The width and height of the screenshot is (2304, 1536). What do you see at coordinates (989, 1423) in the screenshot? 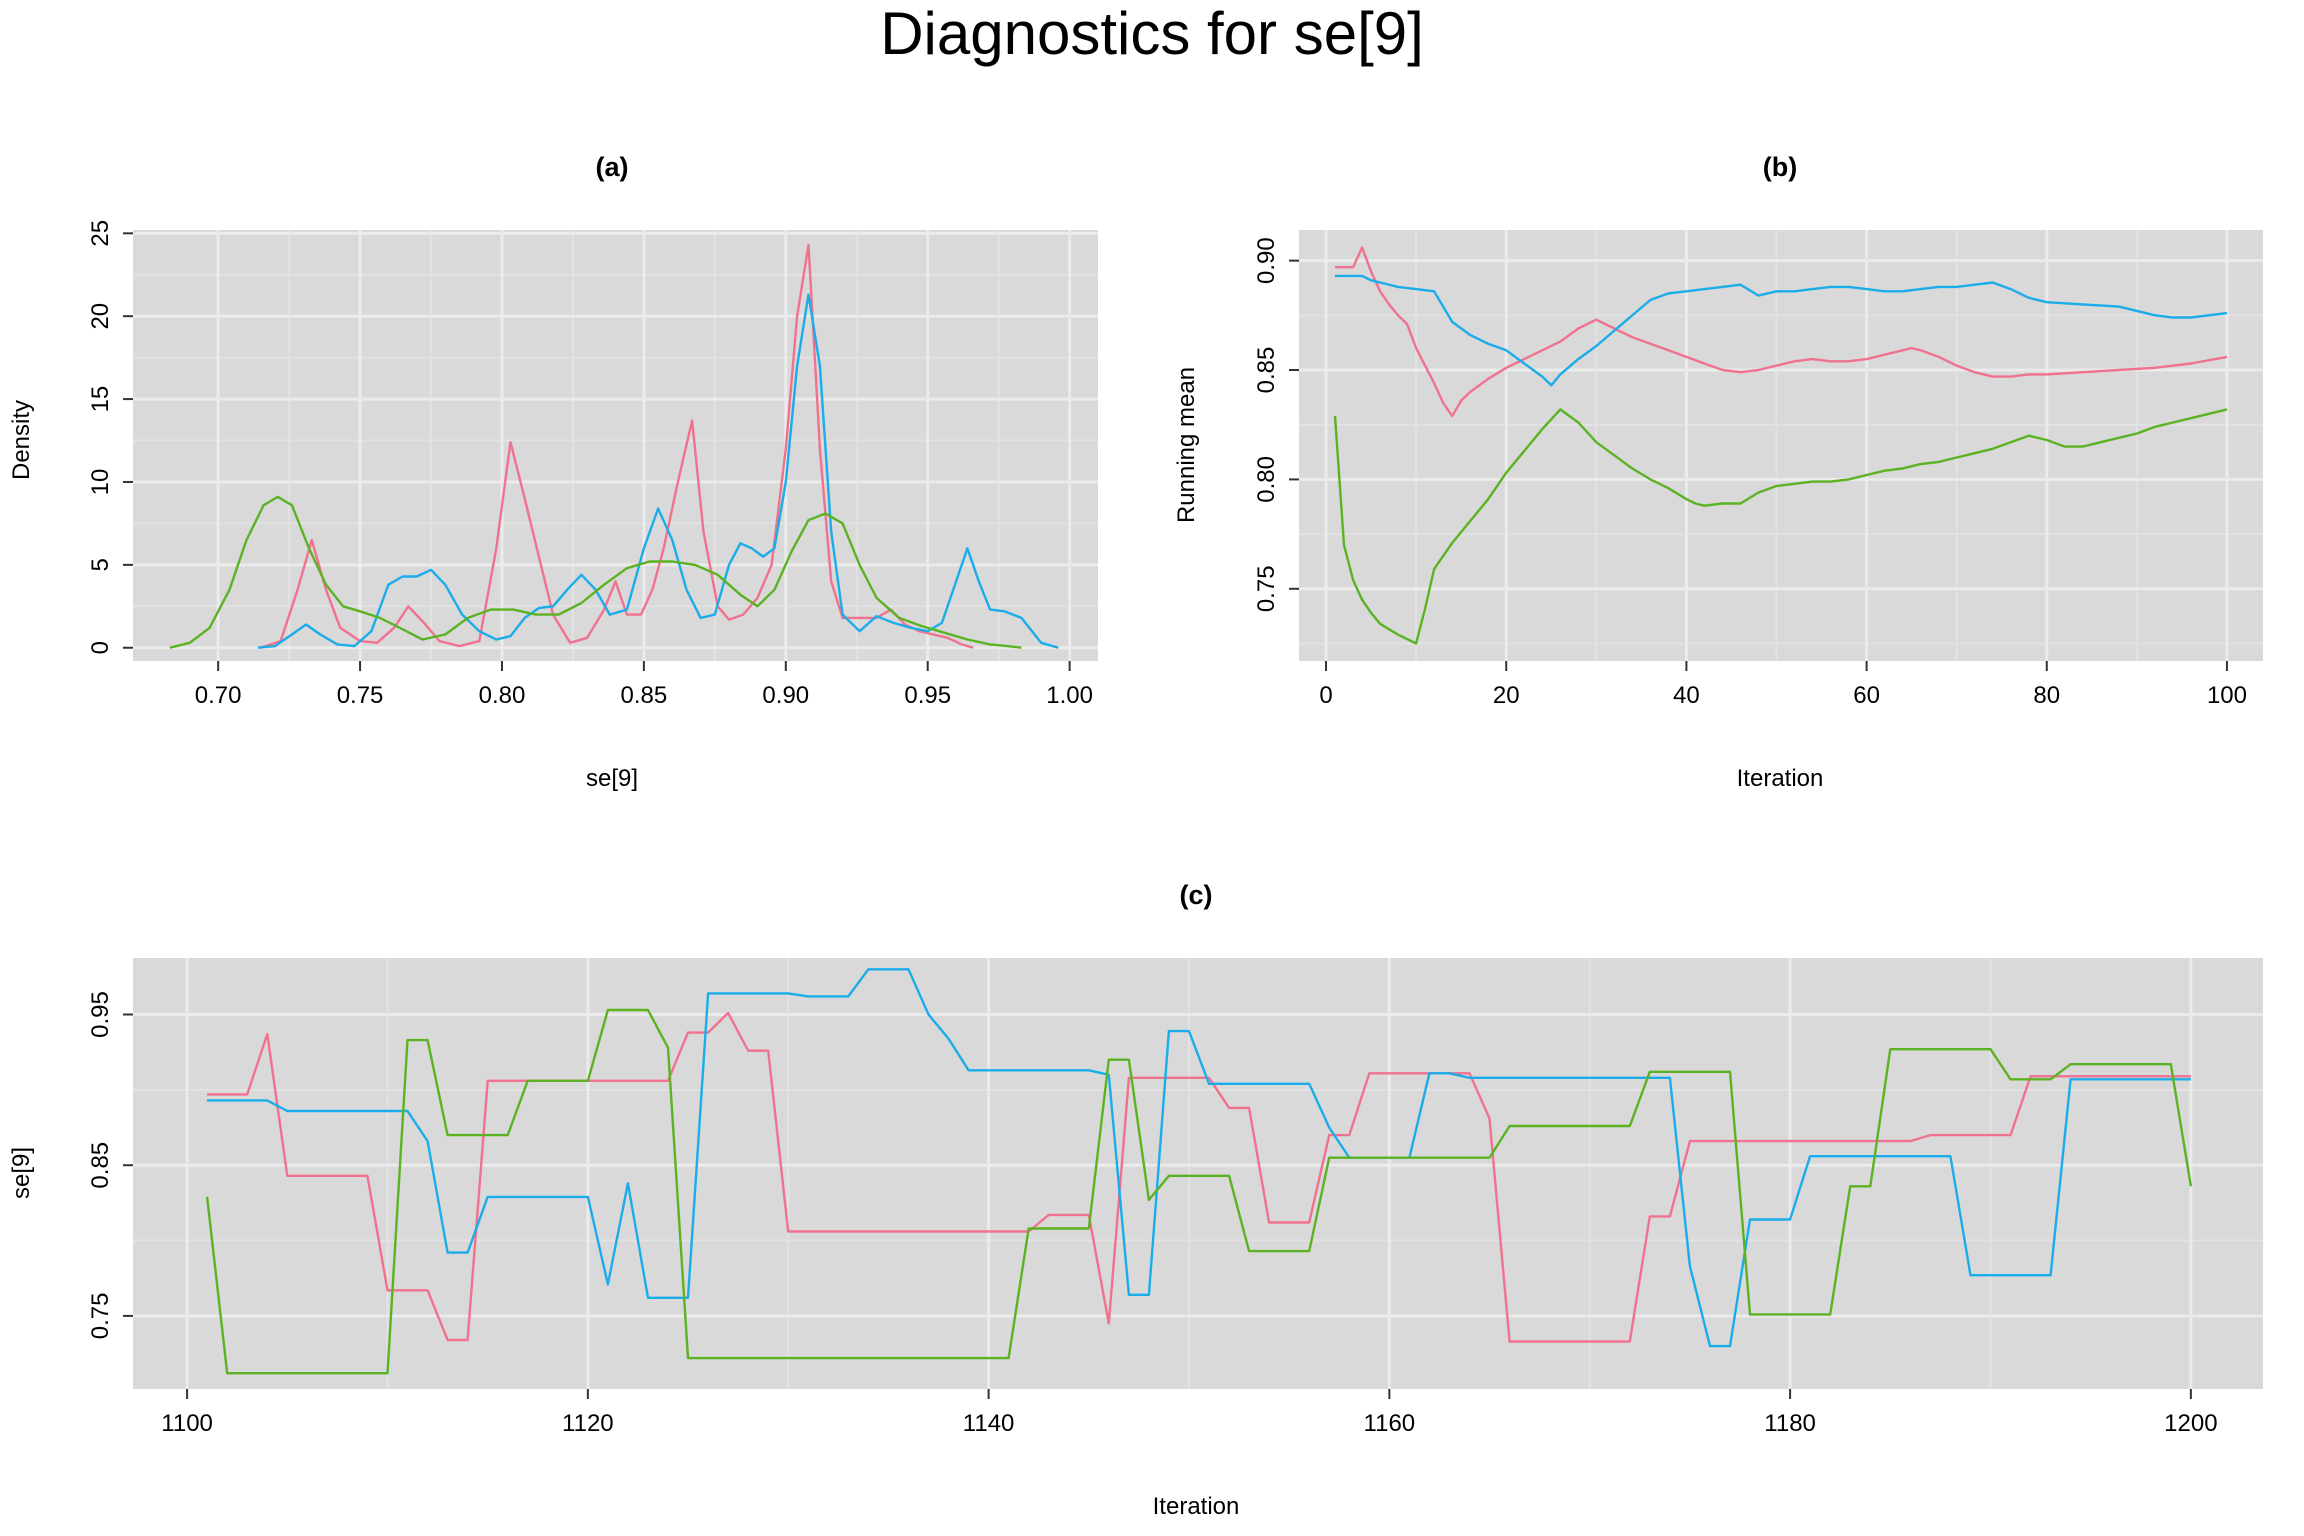
I see `x-tick-label: 1140` at bounding box center [989, 1423].